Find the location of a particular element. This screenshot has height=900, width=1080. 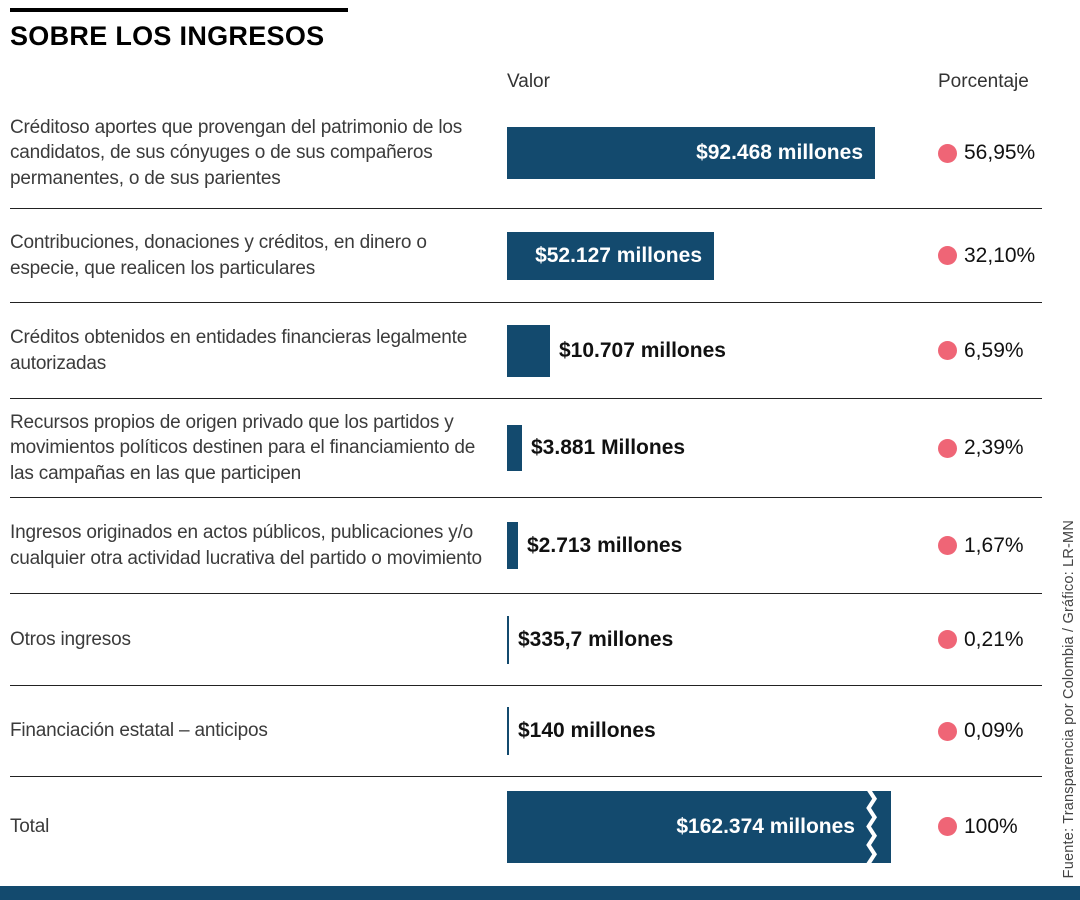

value-label: $162.374 millones is located at coordinates (765, 826).